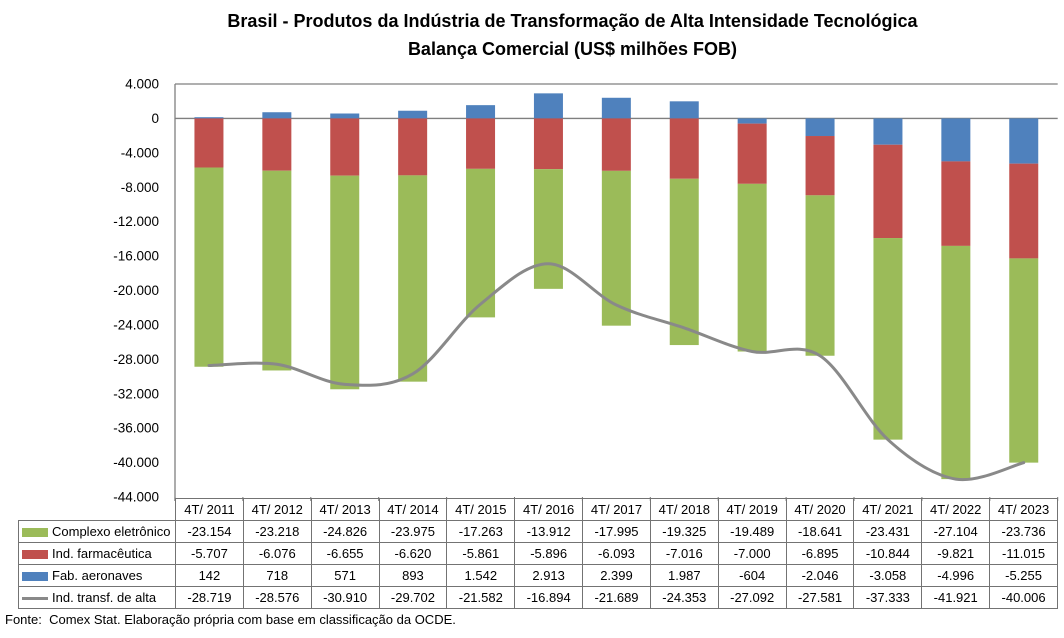 Image resolution: width=1064 pixels, height=638 pixels. I want to click on table-year-header: 4T/ 2023, so click(1023, 509).